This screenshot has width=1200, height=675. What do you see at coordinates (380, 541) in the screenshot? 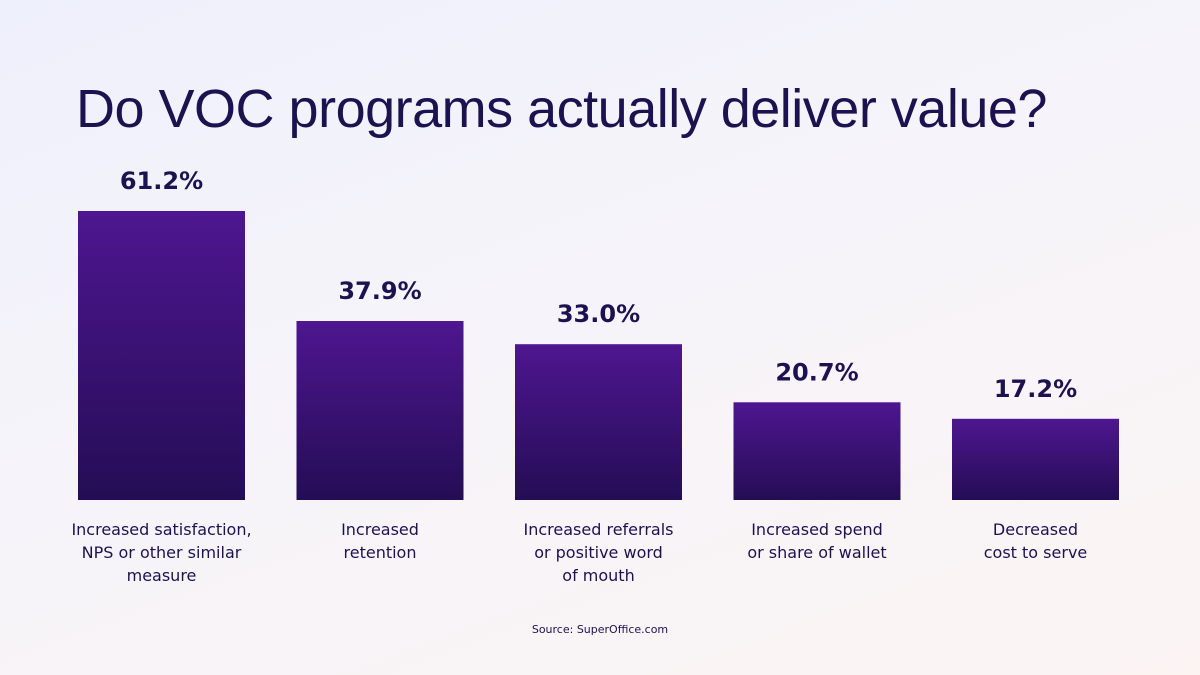
I see `category-label-2: Increased retention` at bounding box center [380, 541].